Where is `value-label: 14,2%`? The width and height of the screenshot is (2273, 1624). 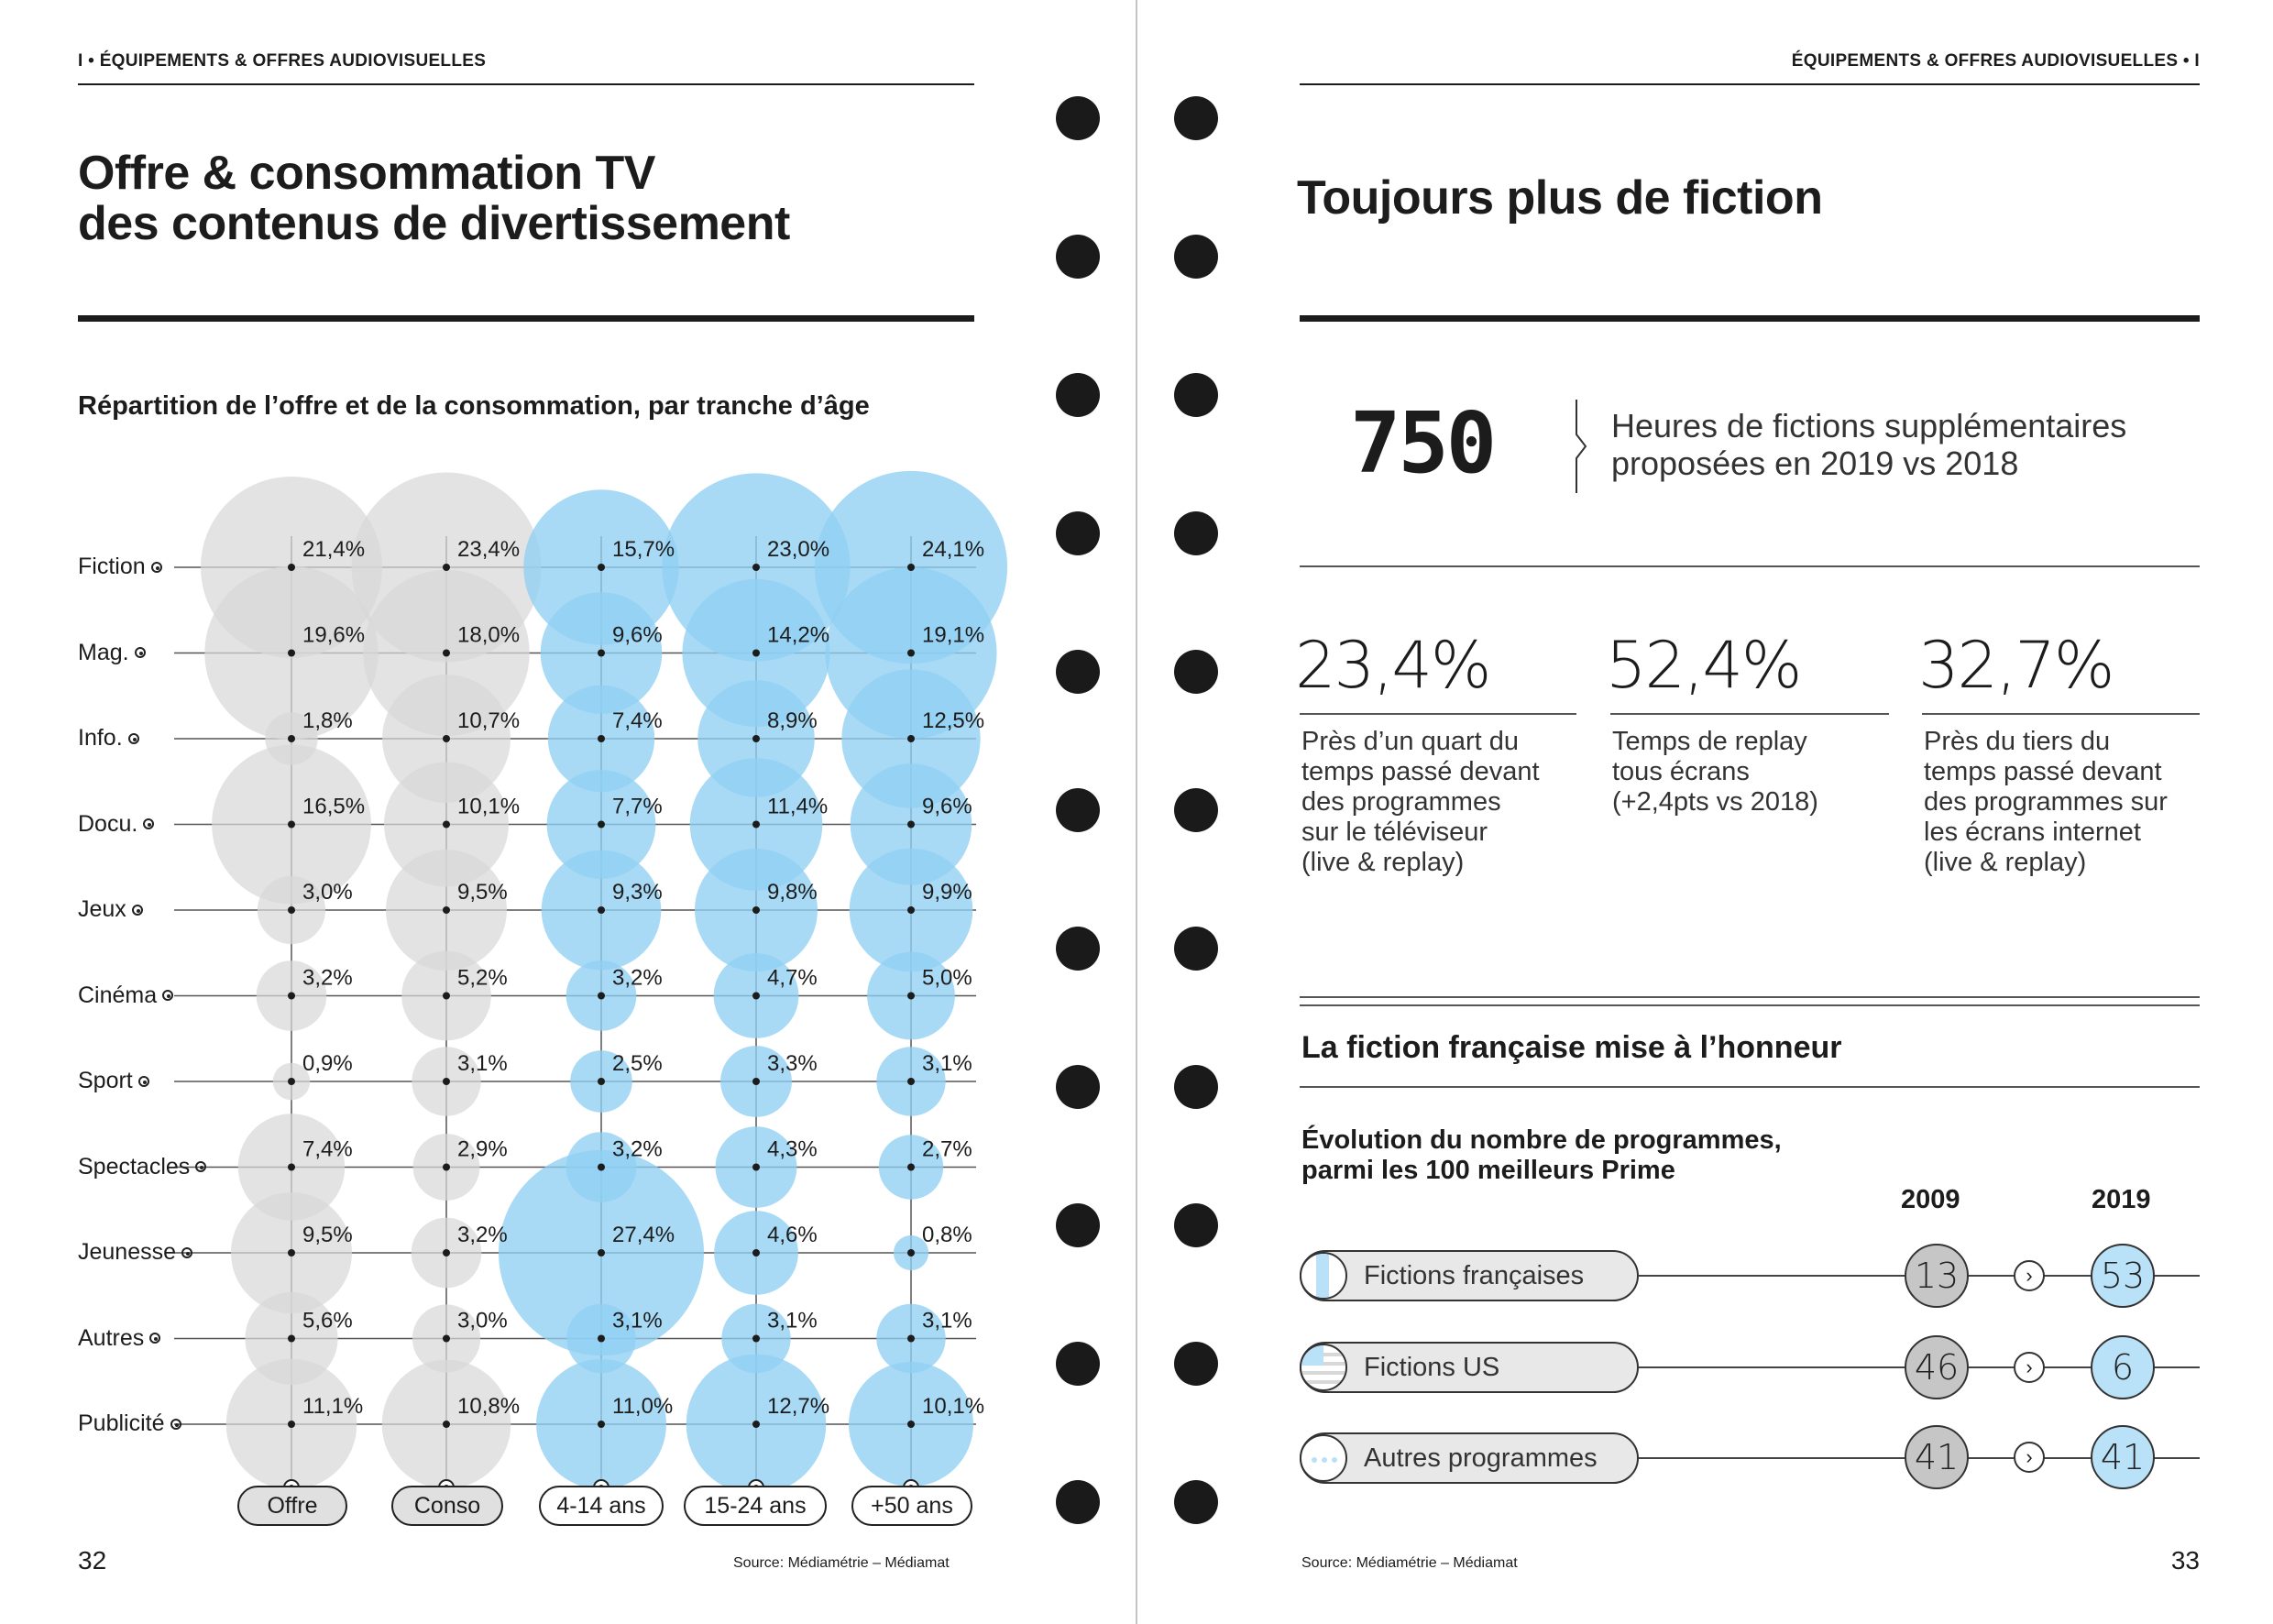
value-label: 14,2% is located at coordinates (798, 635).